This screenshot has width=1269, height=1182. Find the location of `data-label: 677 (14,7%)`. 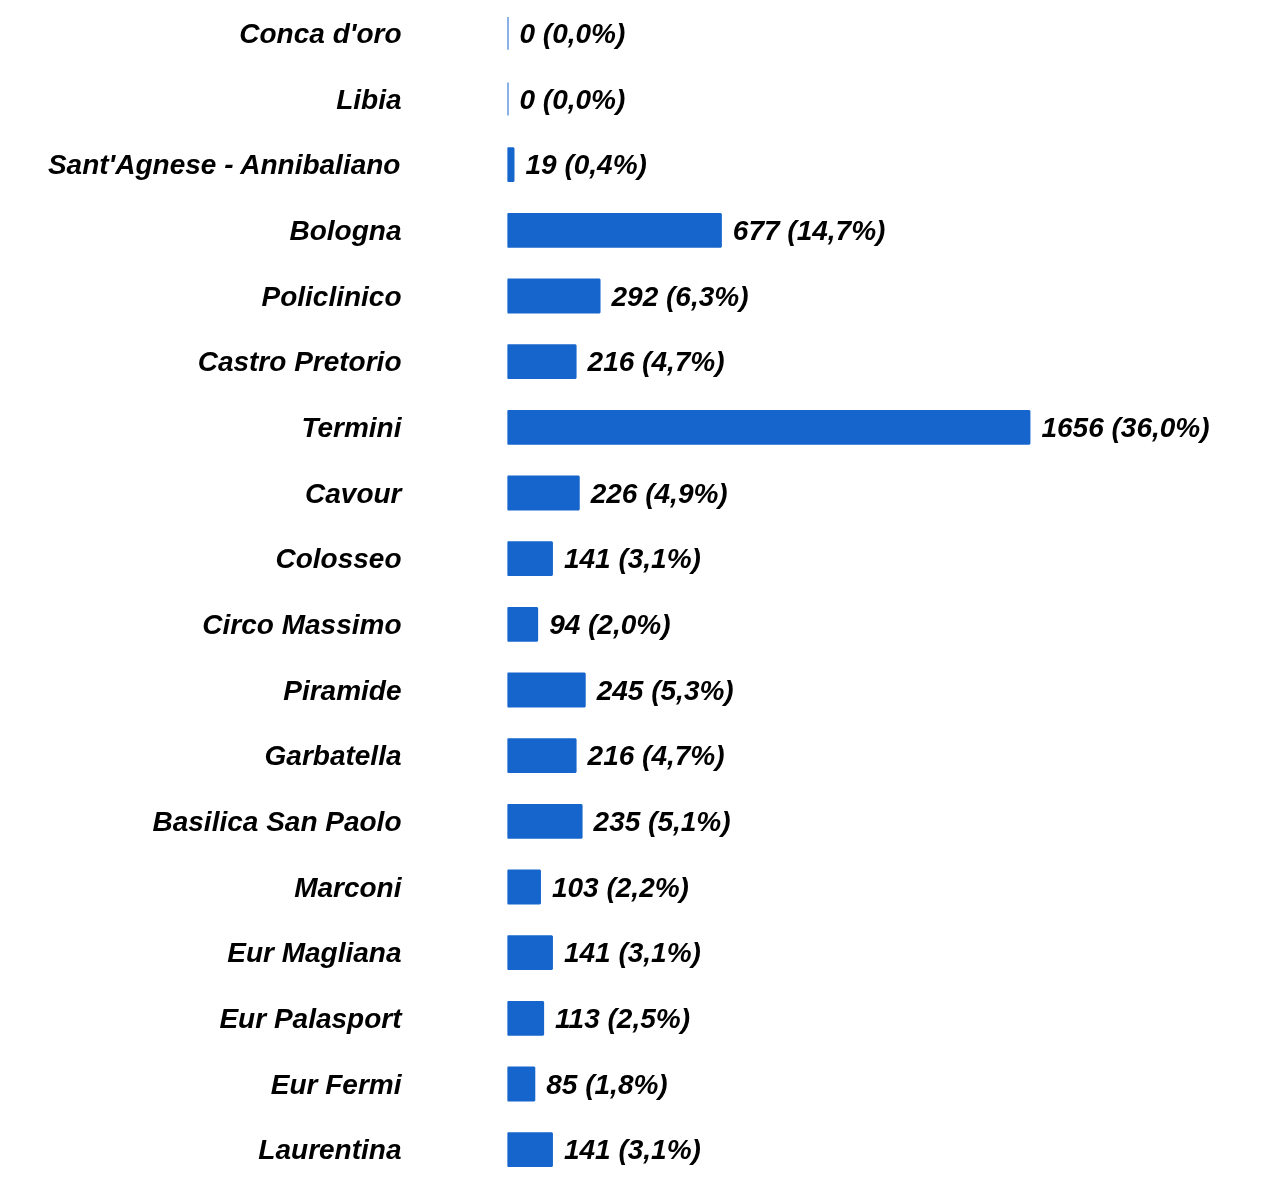

data-label: 677 (14,7%) is located at coordinates (809, 230).